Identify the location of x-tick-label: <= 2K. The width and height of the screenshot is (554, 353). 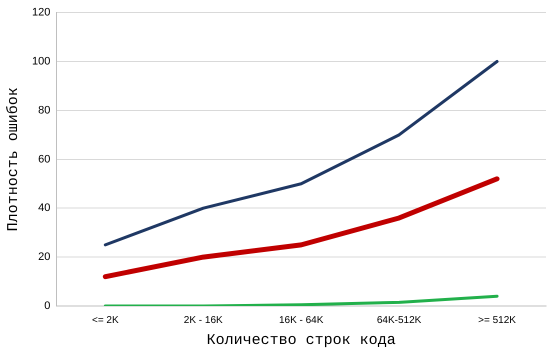
(105, 320).